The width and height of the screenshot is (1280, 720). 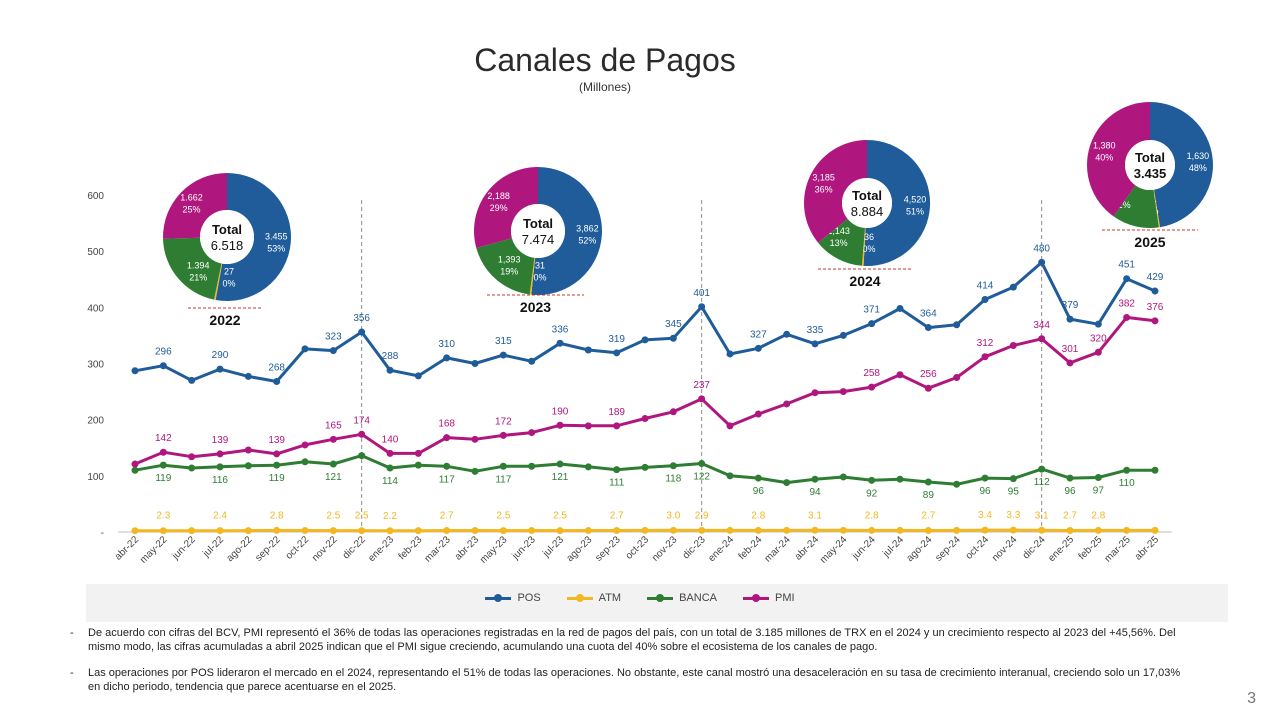 I want to click on legend-item-atm: ATM, so click(x=593, y=598).